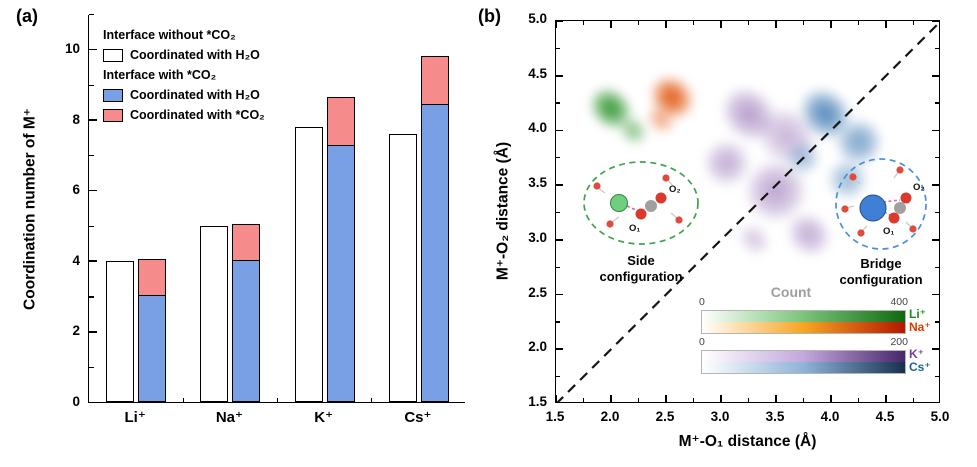 The height and width of the screenshot is (467, 977). Describe the element at coordinates (899, 342) in the screenshot. I see `colorbar-max-label: 200` at that location.